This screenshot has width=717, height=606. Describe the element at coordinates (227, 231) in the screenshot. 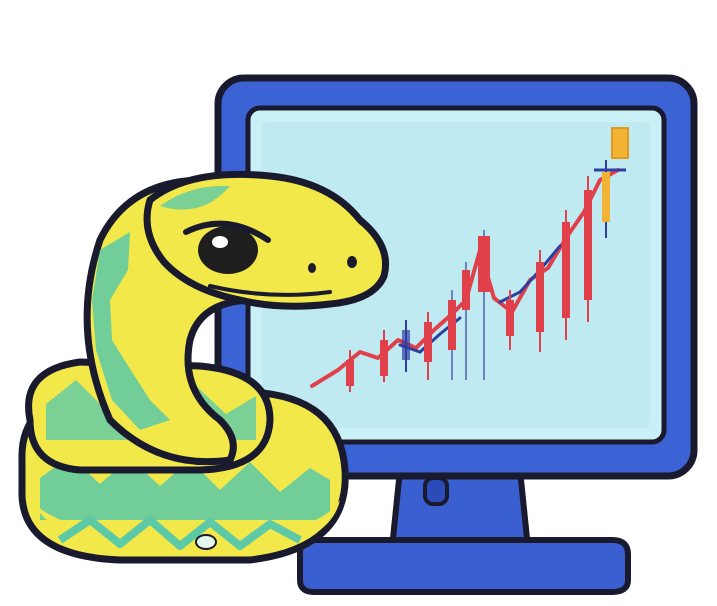

I see `snake-brow` at that location.